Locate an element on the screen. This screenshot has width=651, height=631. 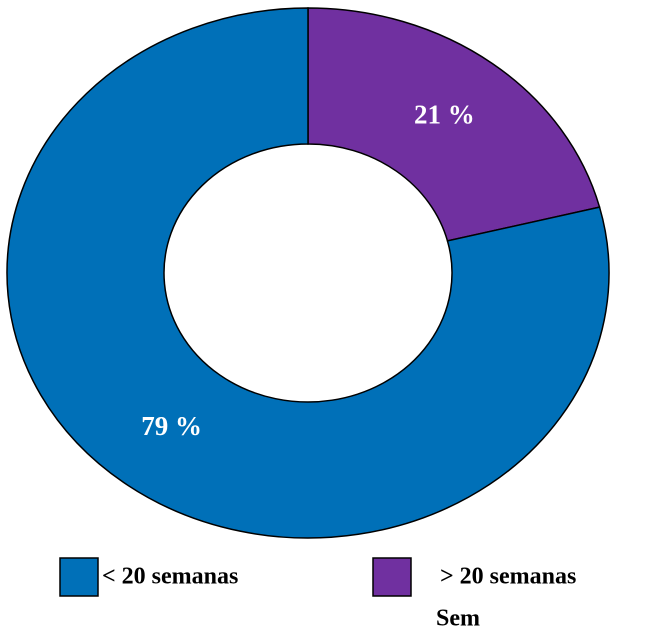
legend-label: > 20 semanas is located at coordinates (508, 577).